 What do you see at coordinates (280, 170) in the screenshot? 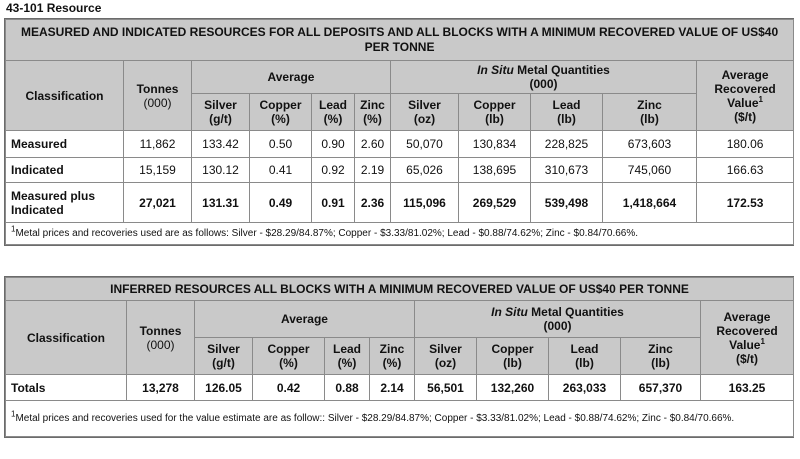
I see `cell-avg-copper: 0.41` at bounding box center [280, 170].